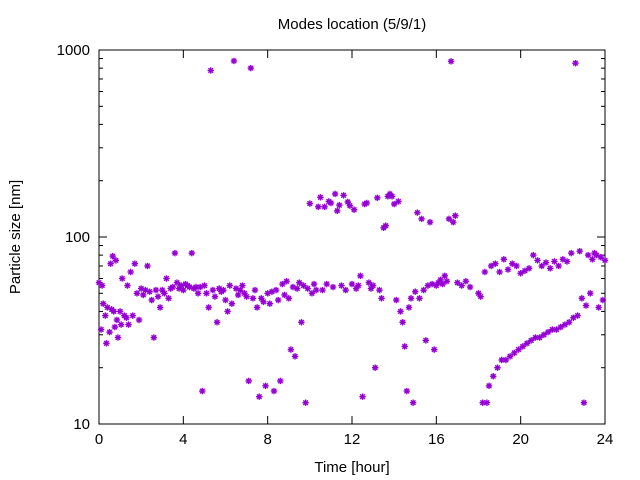 This screenshot has height=480, width=640. I want to click on x-tick-label: 16, so click(436, 439).